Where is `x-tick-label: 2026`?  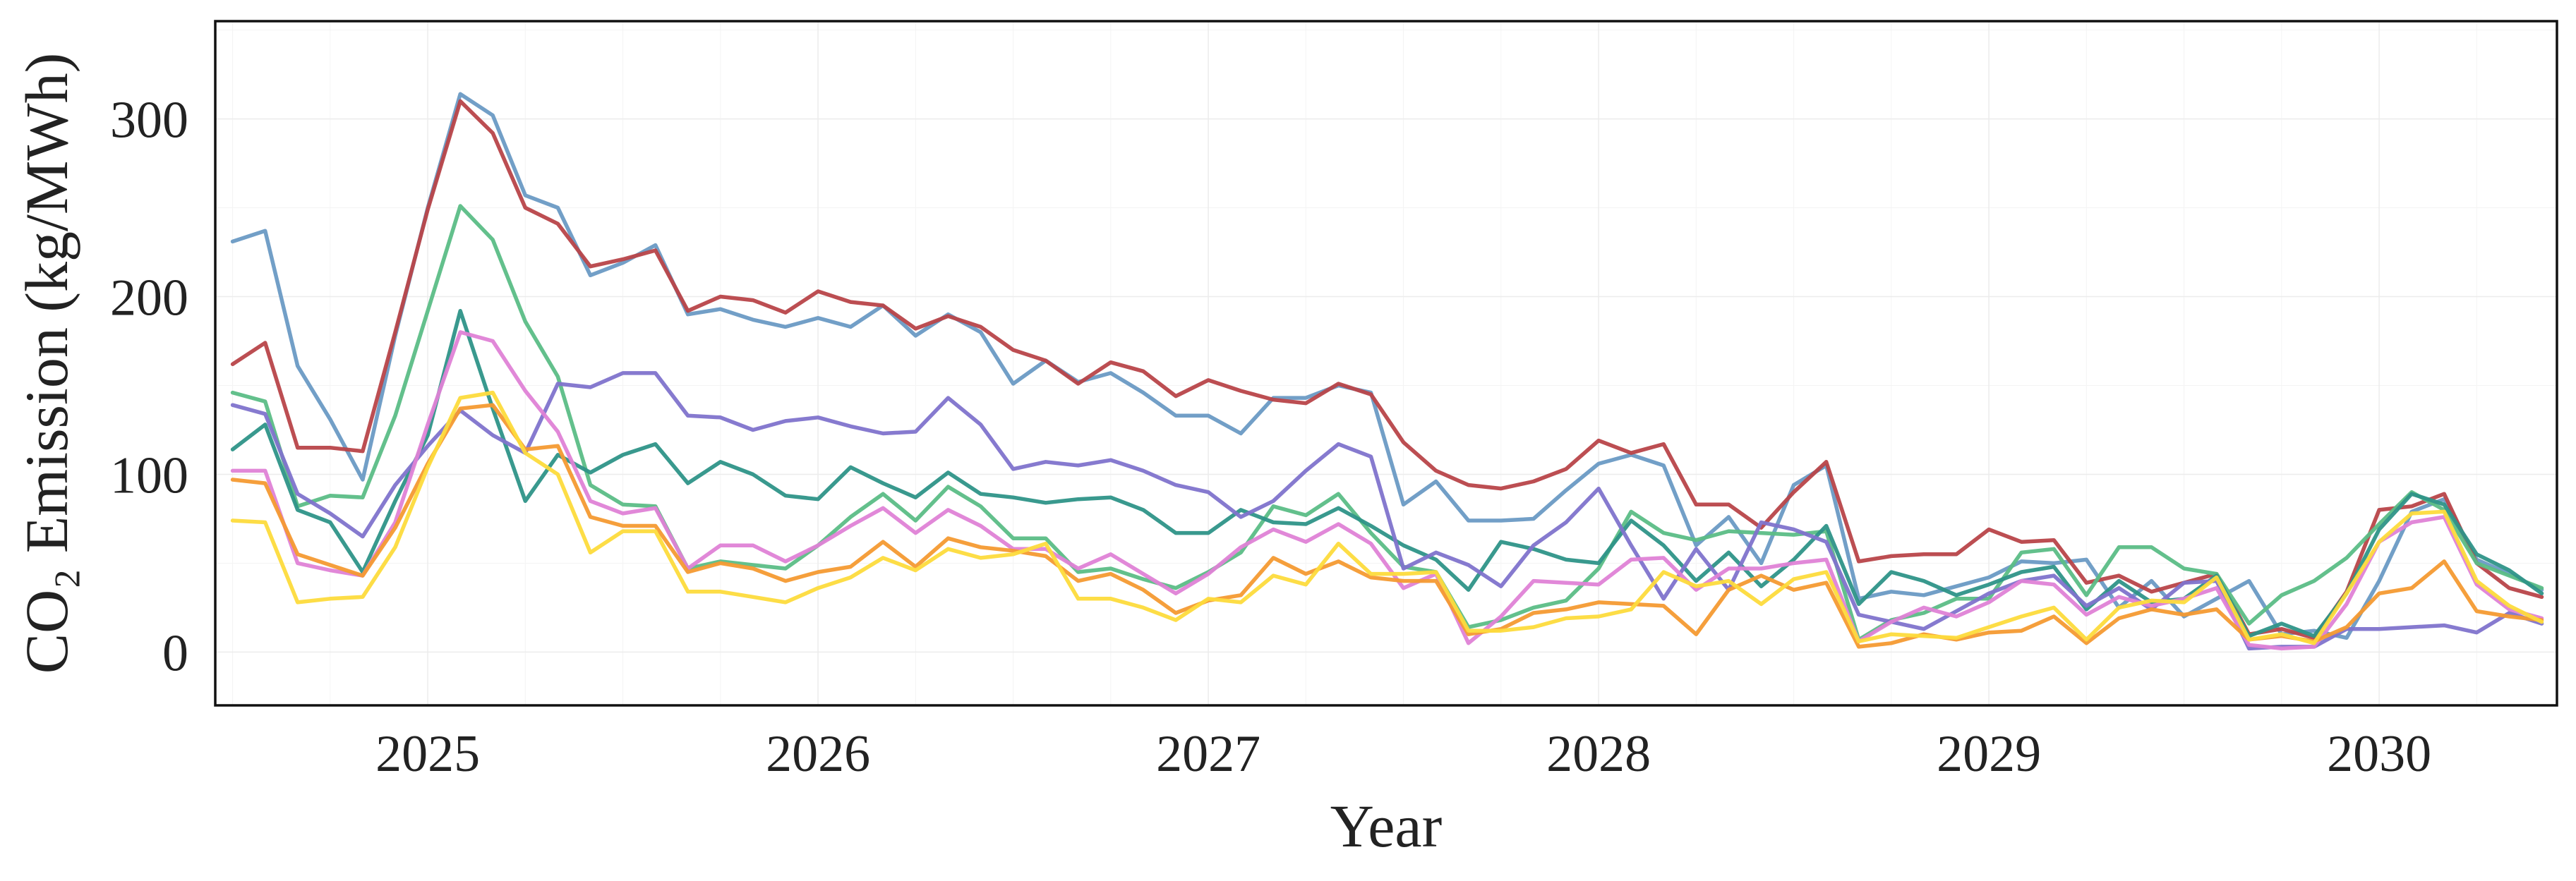 x-tick-label: 2026 is located at coordinates (818, 754).